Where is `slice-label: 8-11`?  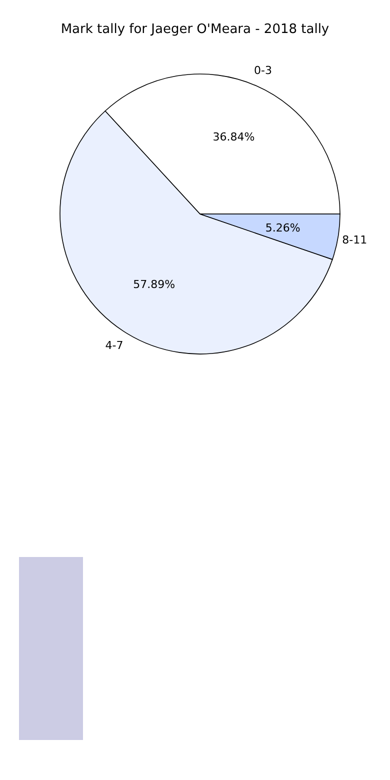
slice-label: 8-11 is located at coordinates (355, 239).